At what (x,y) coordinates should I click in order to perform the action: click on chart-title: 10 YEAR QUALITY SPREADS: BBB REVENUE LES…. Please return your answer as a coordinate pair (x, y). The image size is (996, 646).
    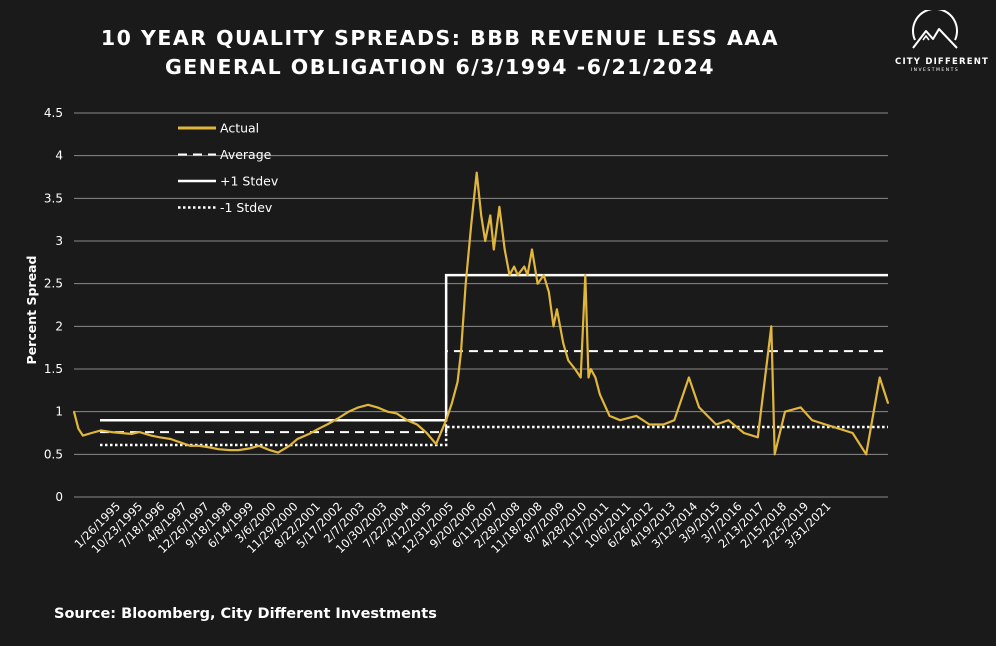
    Looking at the image, I should click on (440, 53).